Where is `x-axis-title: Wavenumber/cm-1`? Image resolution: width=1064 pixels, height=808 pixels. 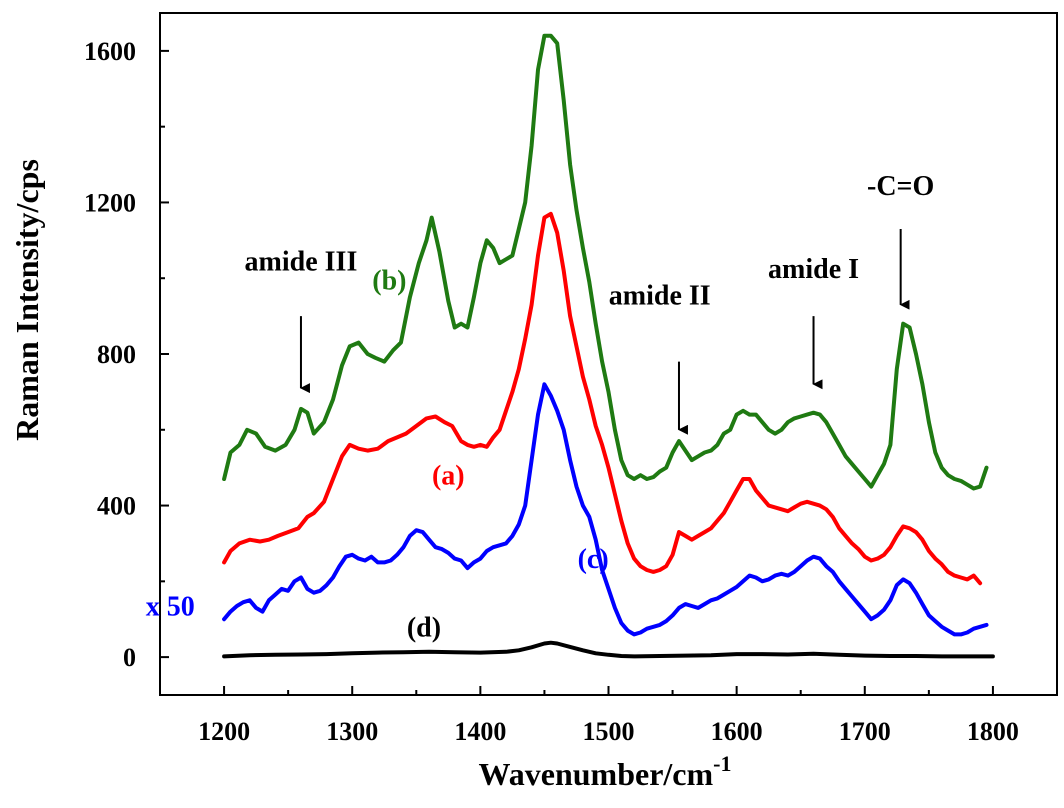
x-axis-title: Wavenumber/cm-1 is located at coordinates (605, 771).